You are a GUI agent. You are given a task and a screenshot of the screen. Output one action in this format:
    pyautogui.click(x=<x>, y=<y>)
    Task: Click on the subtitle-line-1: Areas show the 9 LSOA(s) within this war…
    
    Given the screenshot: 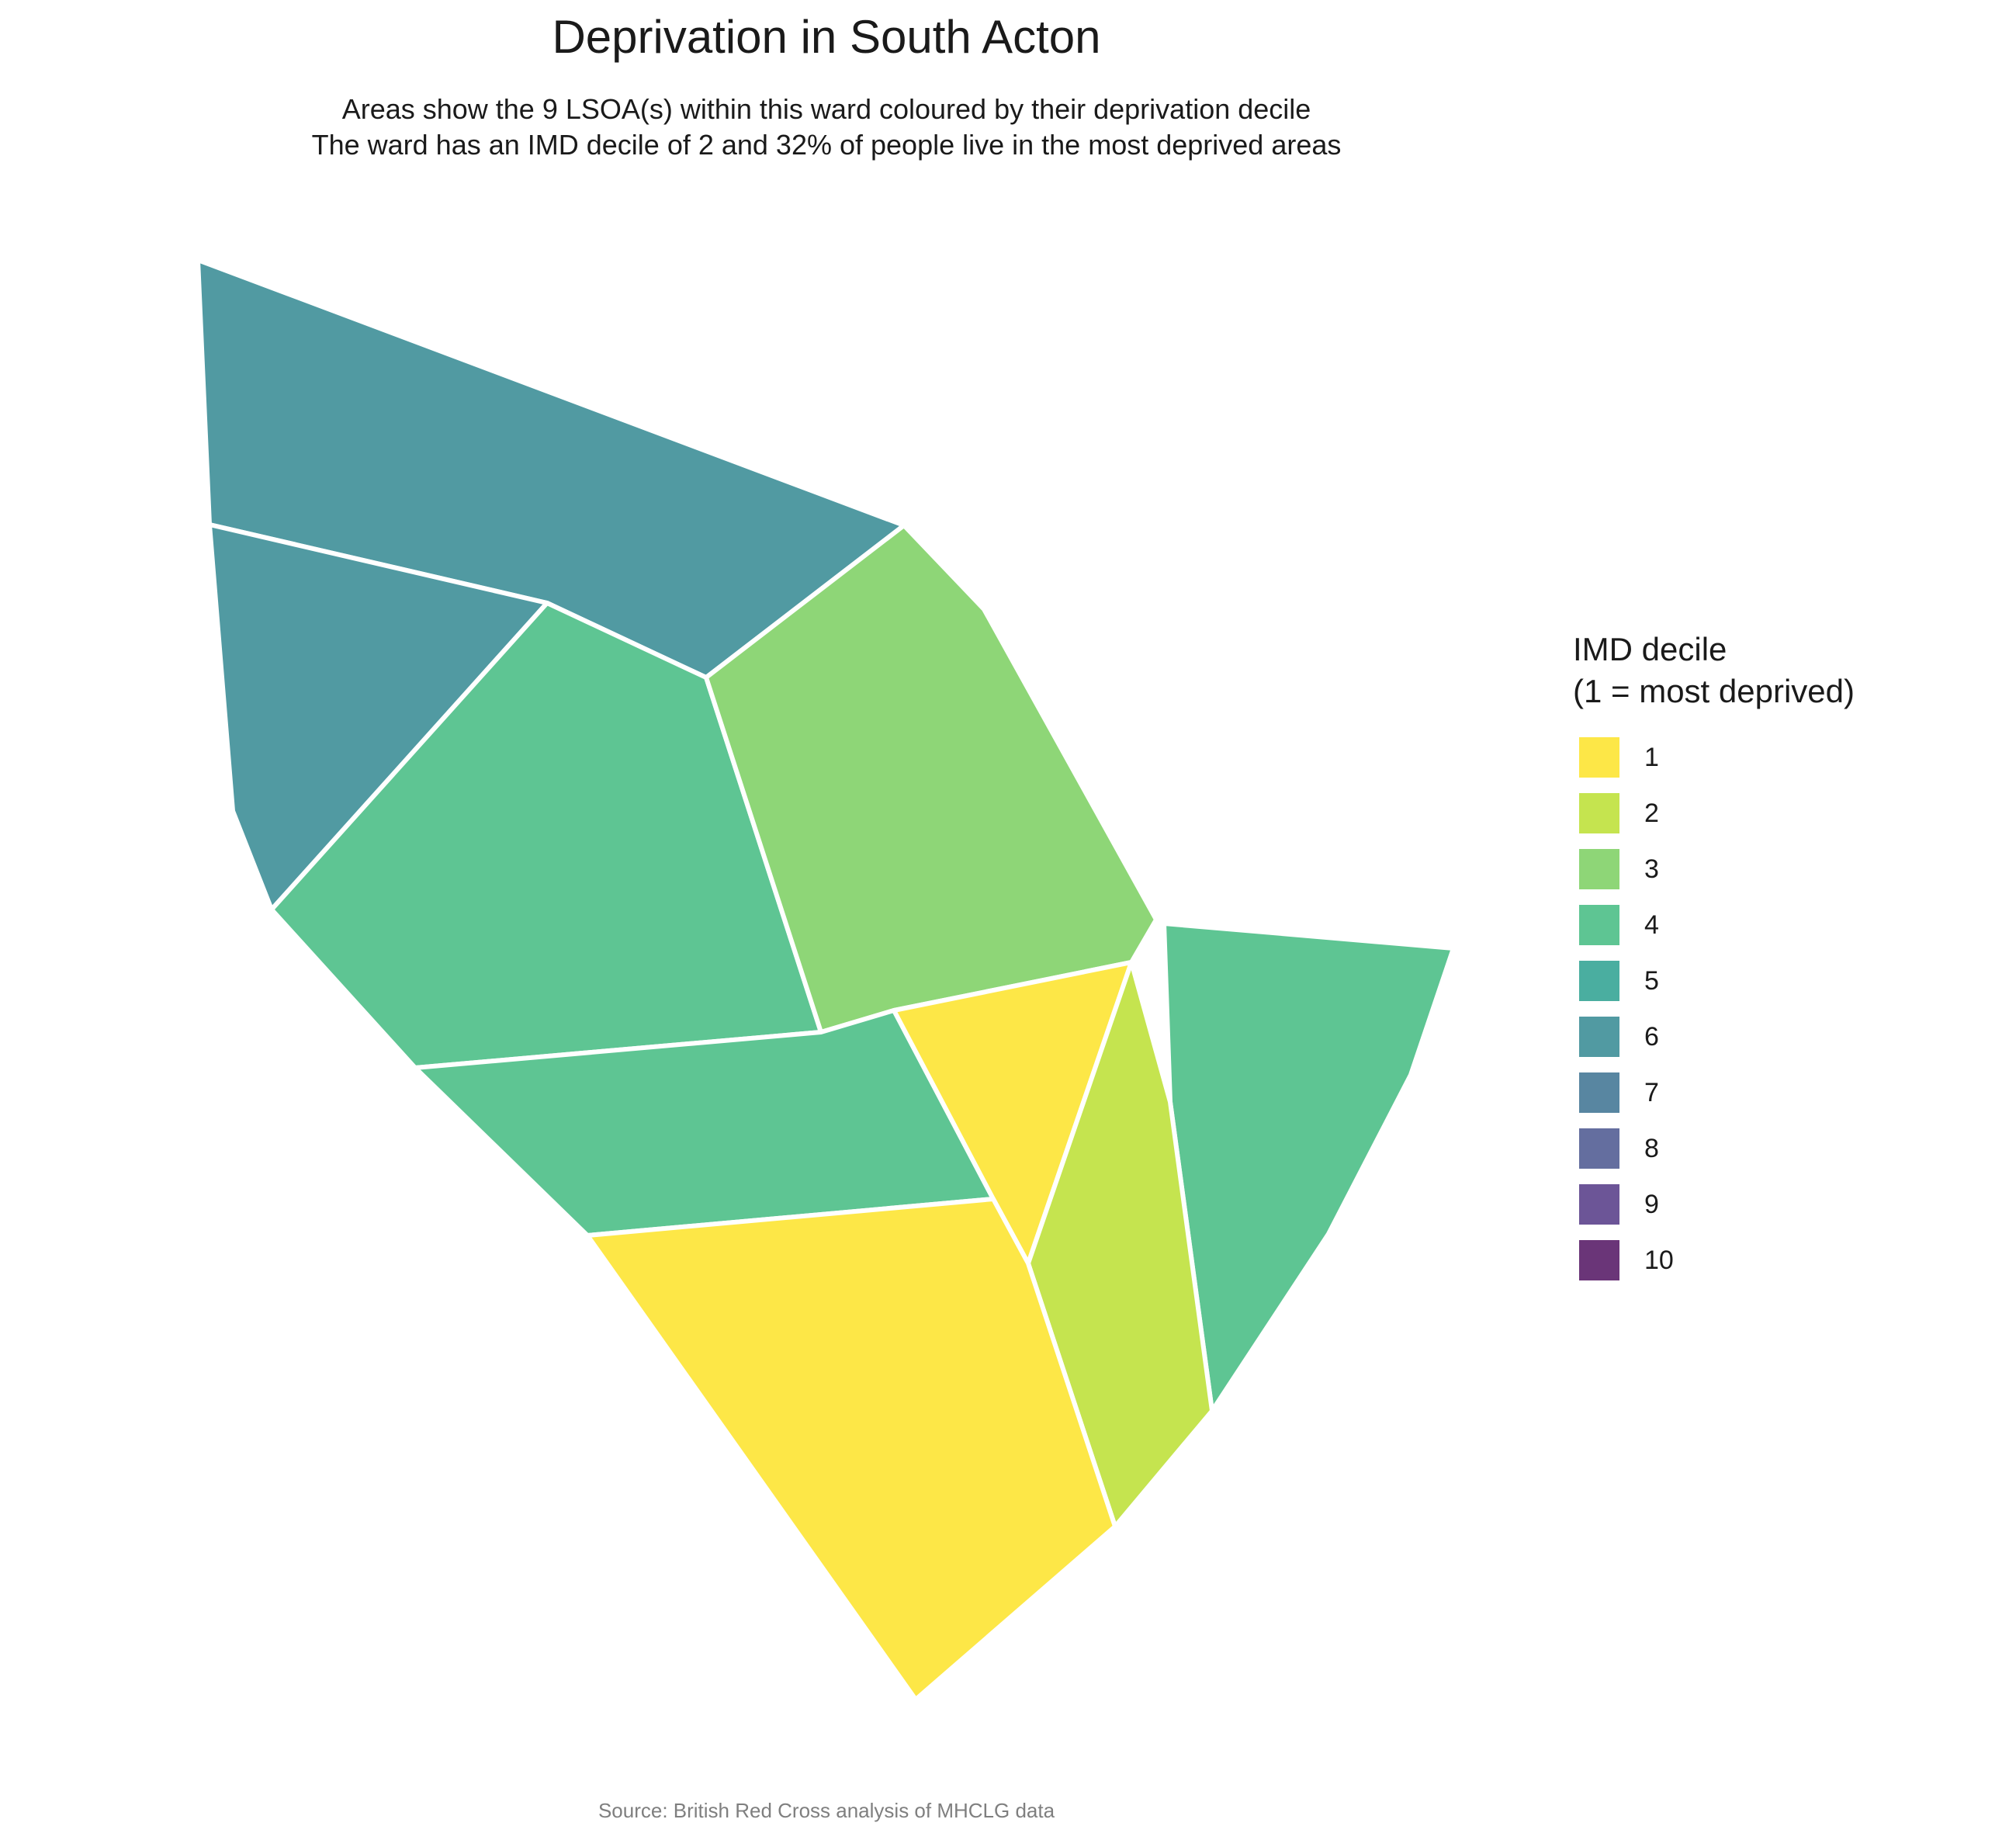 What is the action you would take?
    pyautogui.click(x=826, y=109)
    